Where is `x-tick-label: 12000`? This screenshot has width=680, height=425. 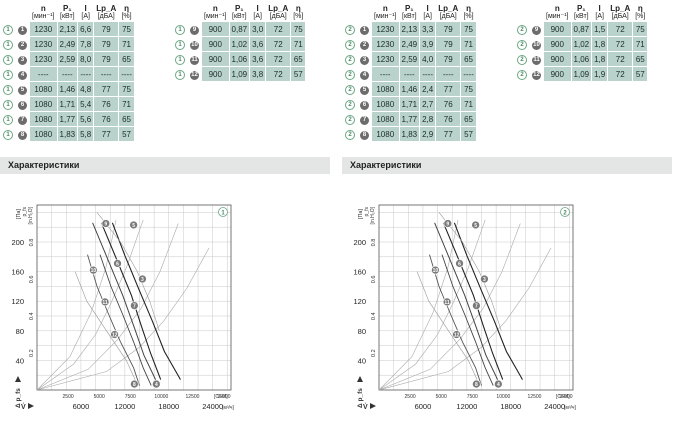 x-tick-label: 12000 is located at coordinates (124, 406).